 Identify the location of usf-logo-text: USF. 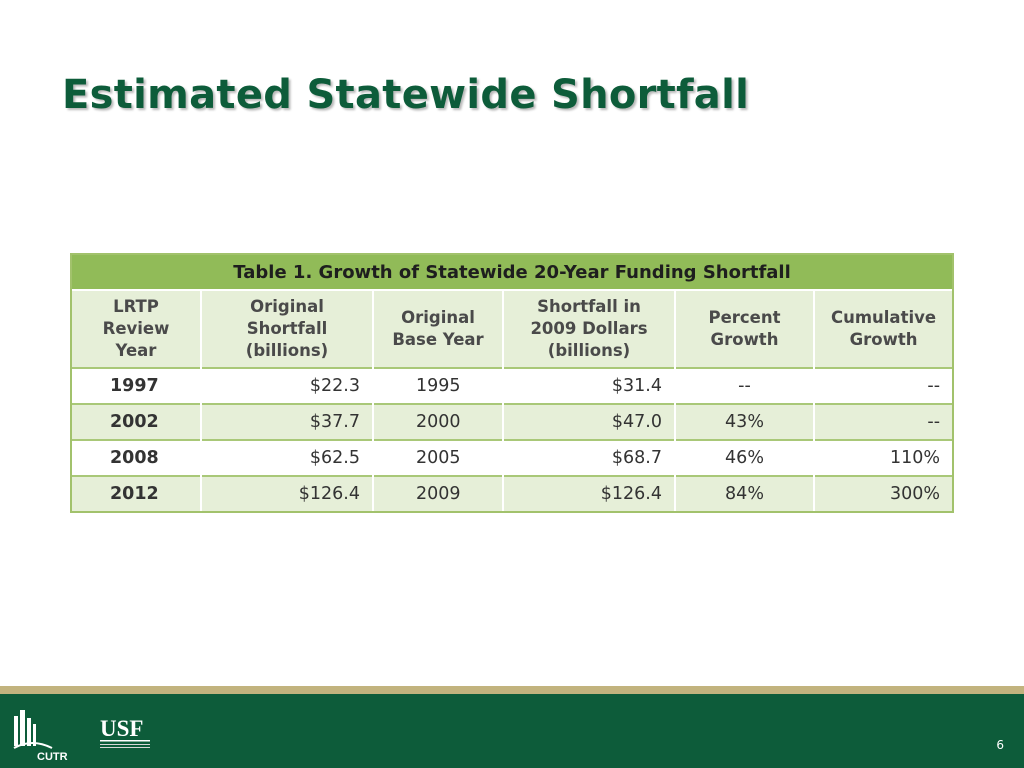
(121, 728).